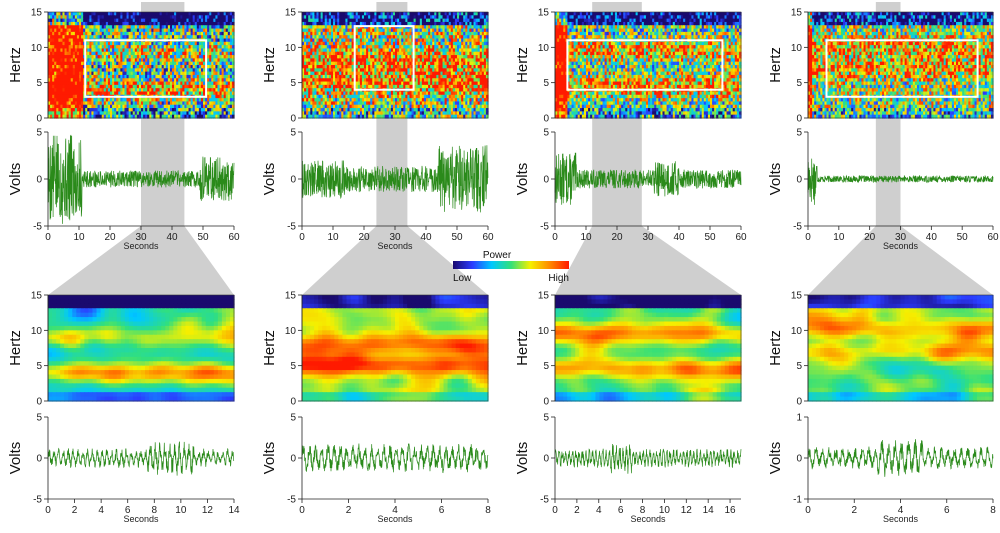  I want to click on zoom-trace-3-xtick-label: 12, so click(687, 510).